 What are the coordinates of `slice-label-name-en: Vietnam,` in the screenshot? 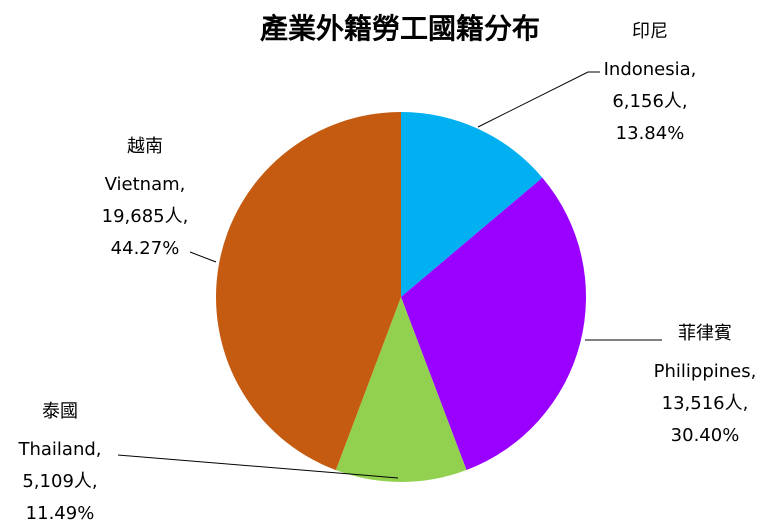 It's located at (145, 184).